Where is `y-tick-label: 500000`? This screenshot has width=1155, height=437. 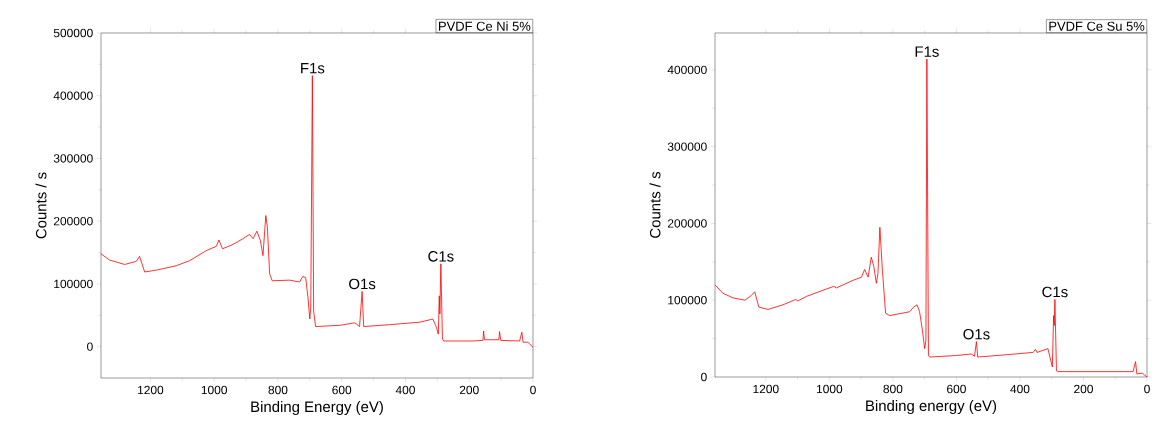
y-tick-label: 500000 is located at coordinates (73, 33).